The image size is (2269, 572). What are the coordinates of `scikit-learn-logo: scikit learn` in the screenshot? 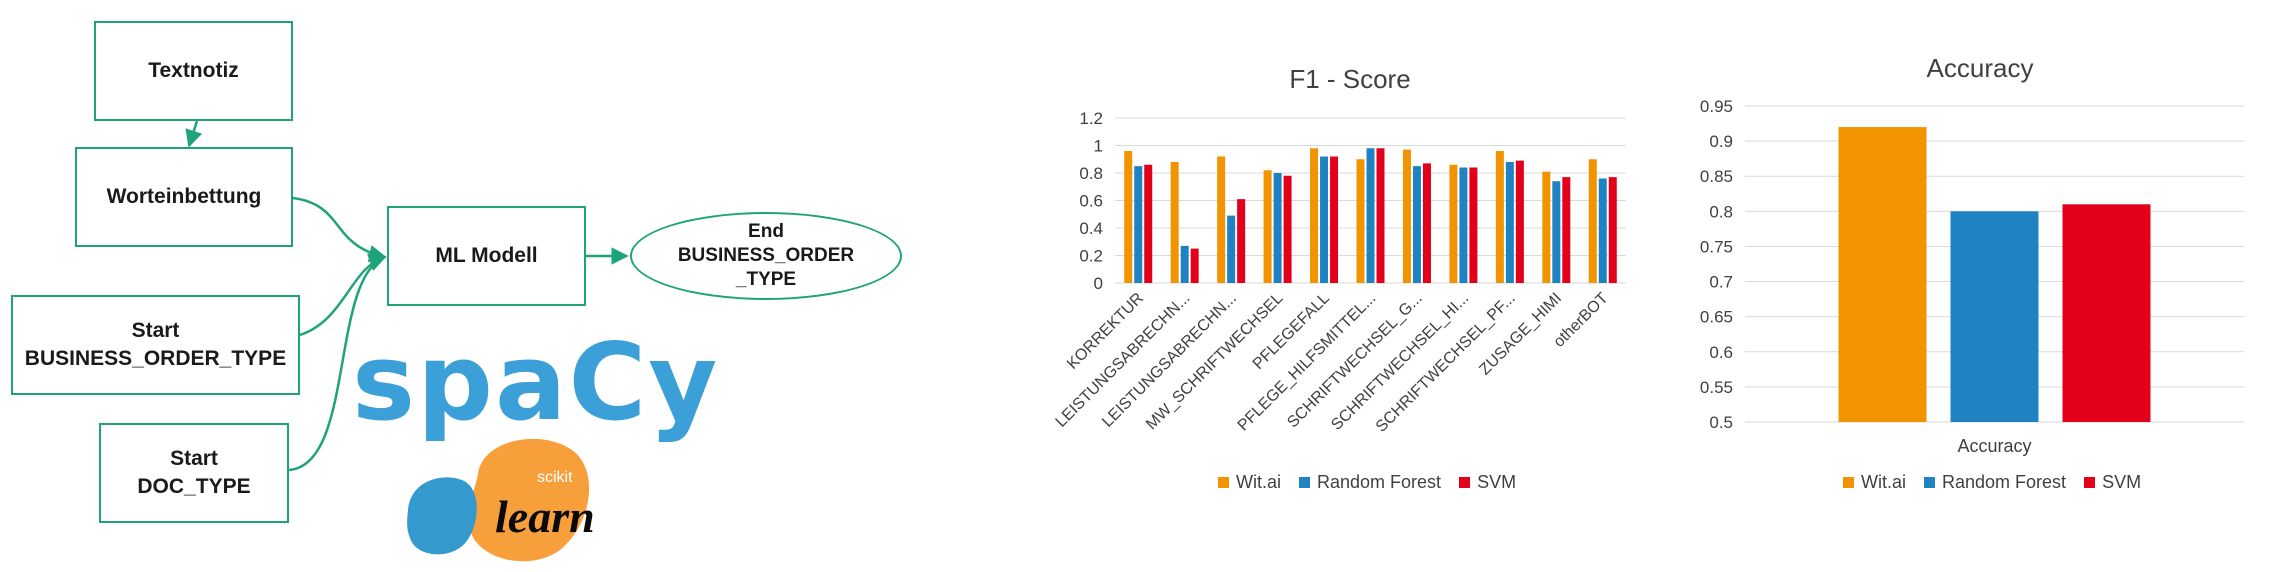 It's located at (501, 500).